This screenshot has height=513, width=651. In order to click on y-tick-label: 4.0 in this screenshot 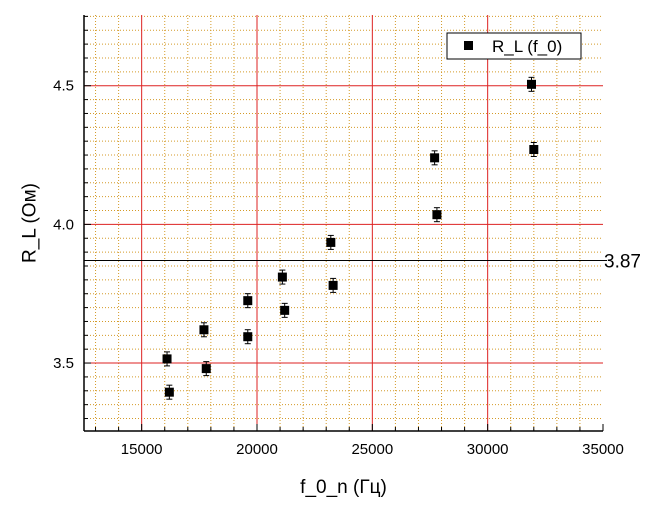, I will do `click(63, 224)`.